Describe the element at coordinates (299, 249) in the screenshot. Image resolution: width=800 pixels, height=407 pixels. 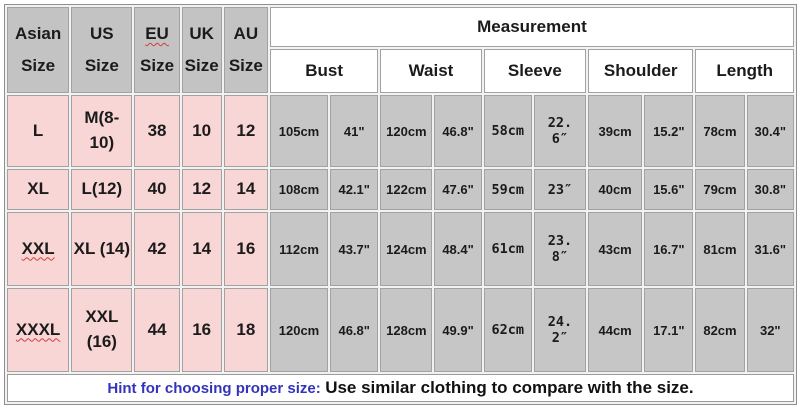
I see `bust-cm-cell: 112cm` at that location.